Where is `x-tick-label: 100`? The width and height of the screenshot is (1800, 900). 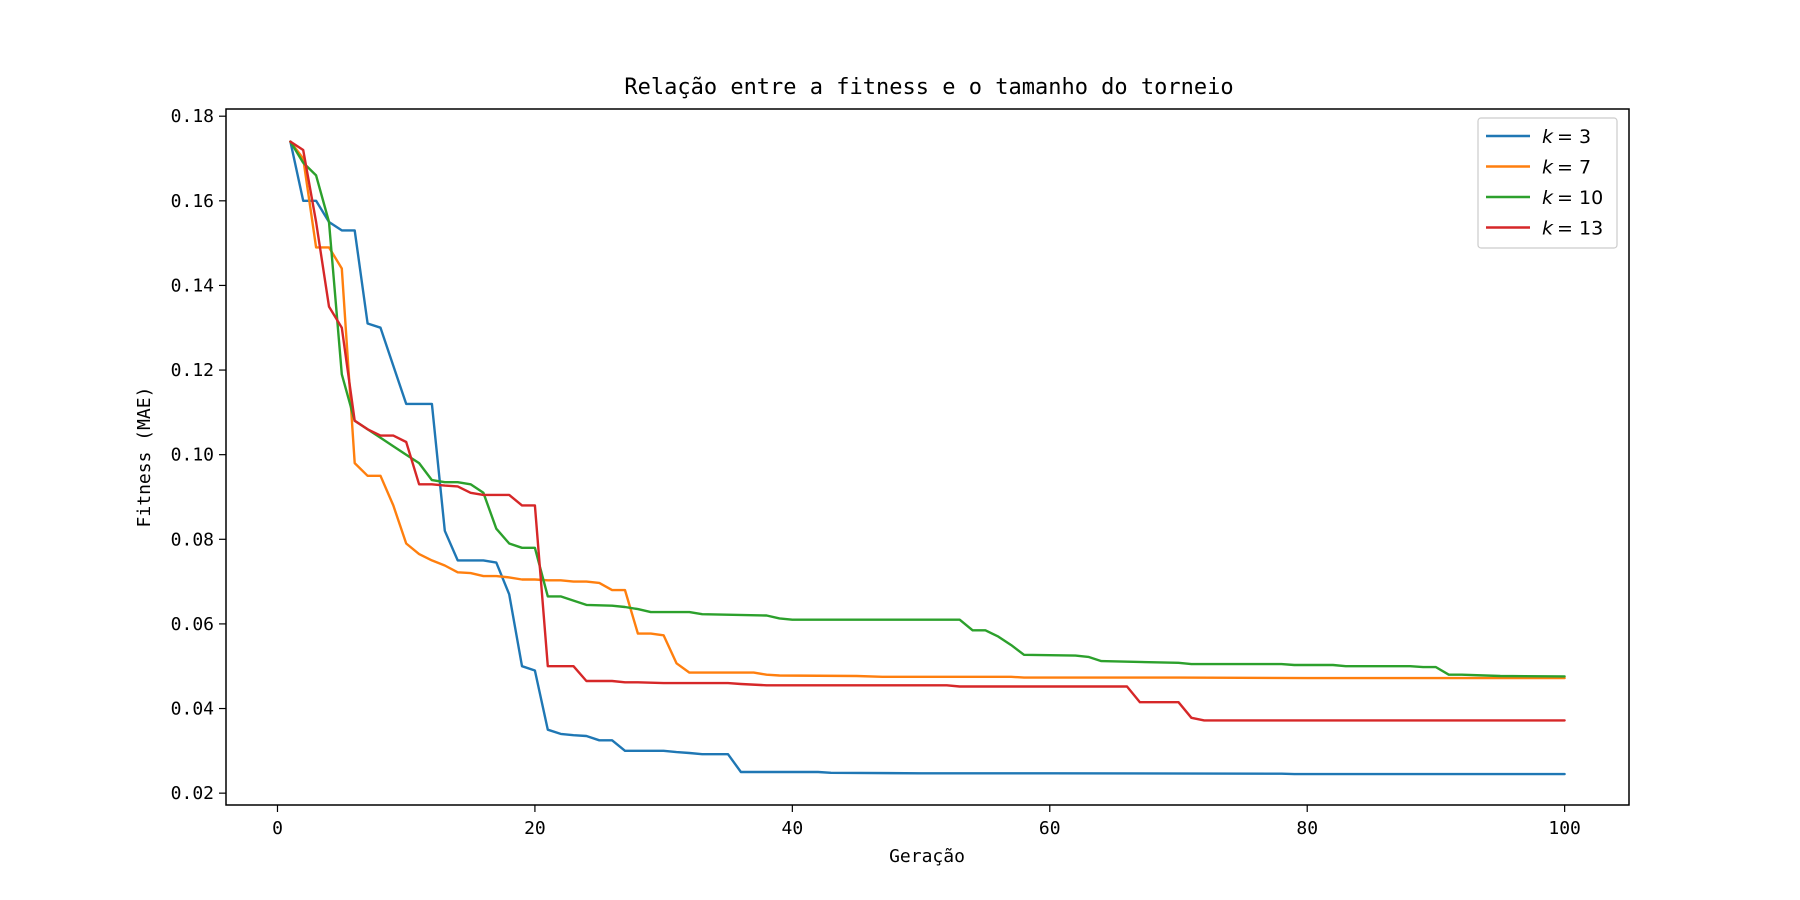
x-tick-label: 100 is located at coordinates (1564, 828).